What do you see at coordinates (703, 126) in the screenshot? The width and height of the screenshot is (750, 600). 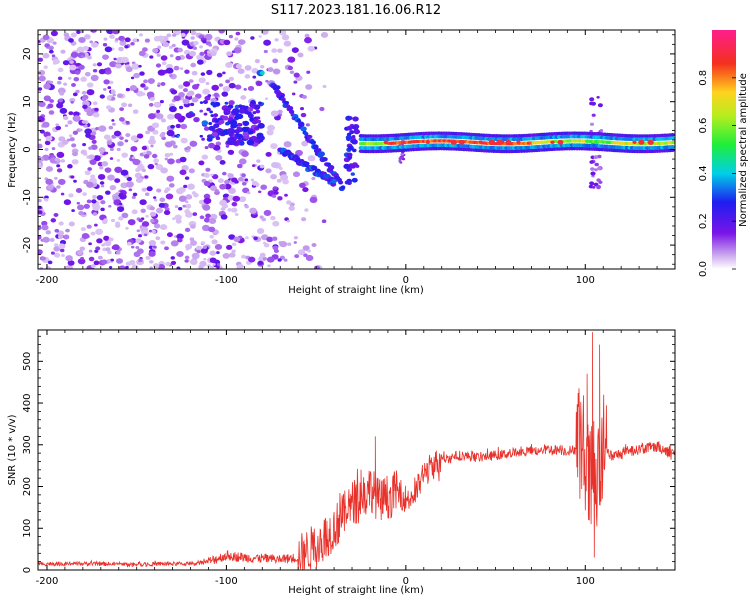 I see `colorbar-tick-label: 0.6` at bounding box center [703, 126].